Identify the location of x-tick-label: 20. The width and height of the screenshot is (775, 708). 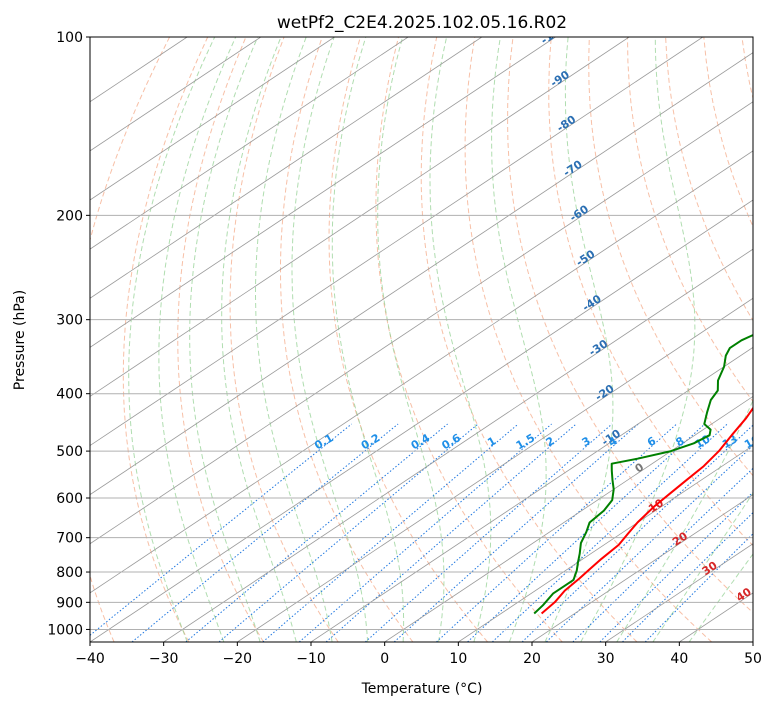
(532, 659).